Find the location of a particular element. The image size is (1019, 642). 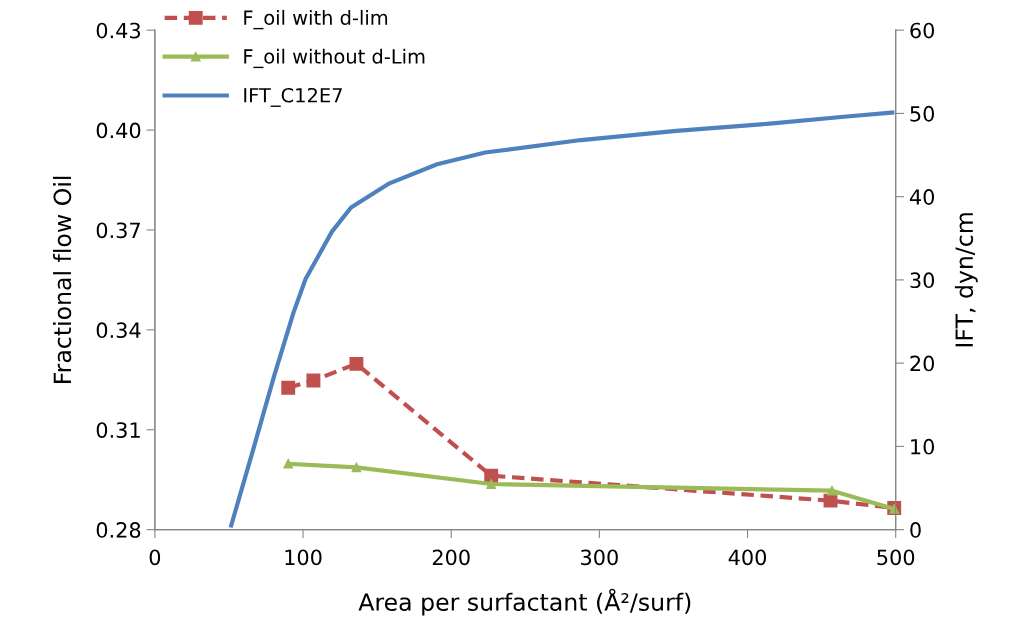

legend-label: F_oil with d-lim is located at coordinates (316, 19).